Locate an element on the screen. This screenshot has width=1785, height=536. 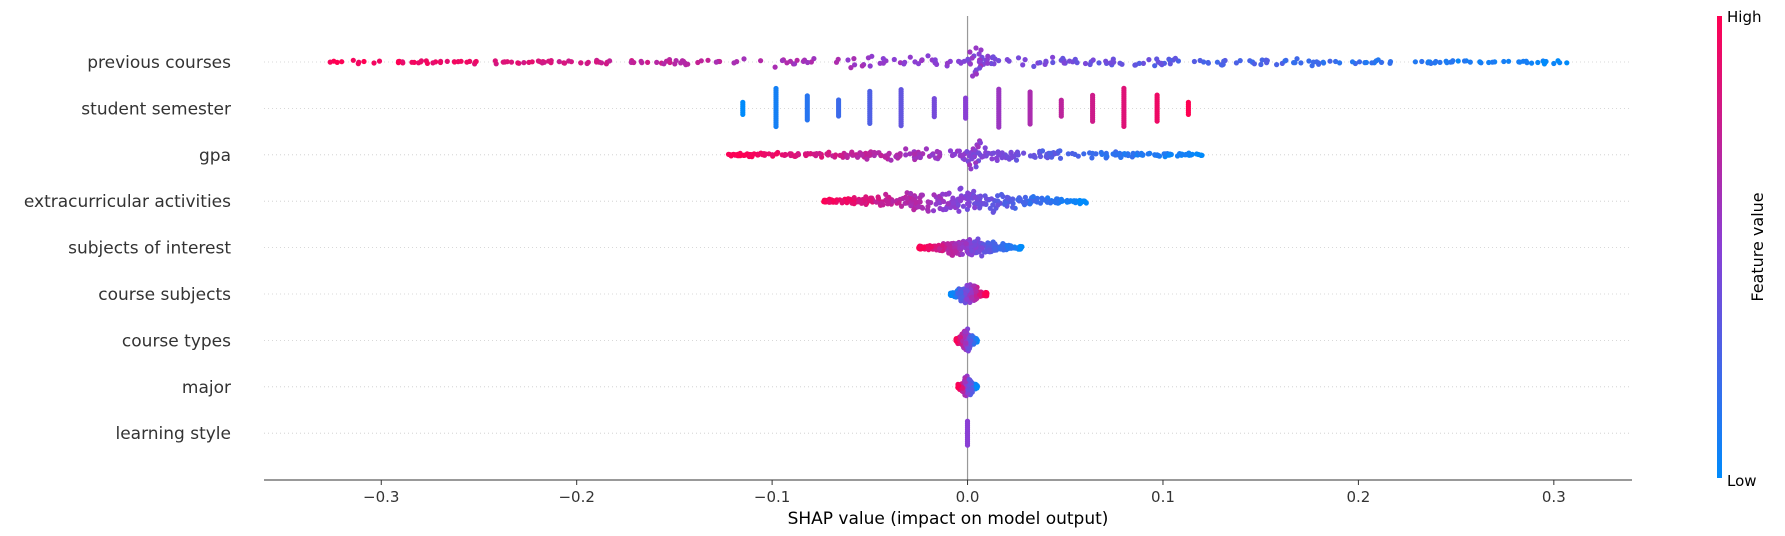
x-axis-label: SHAP value (impact on model output) is located at coordinates (948, 519).